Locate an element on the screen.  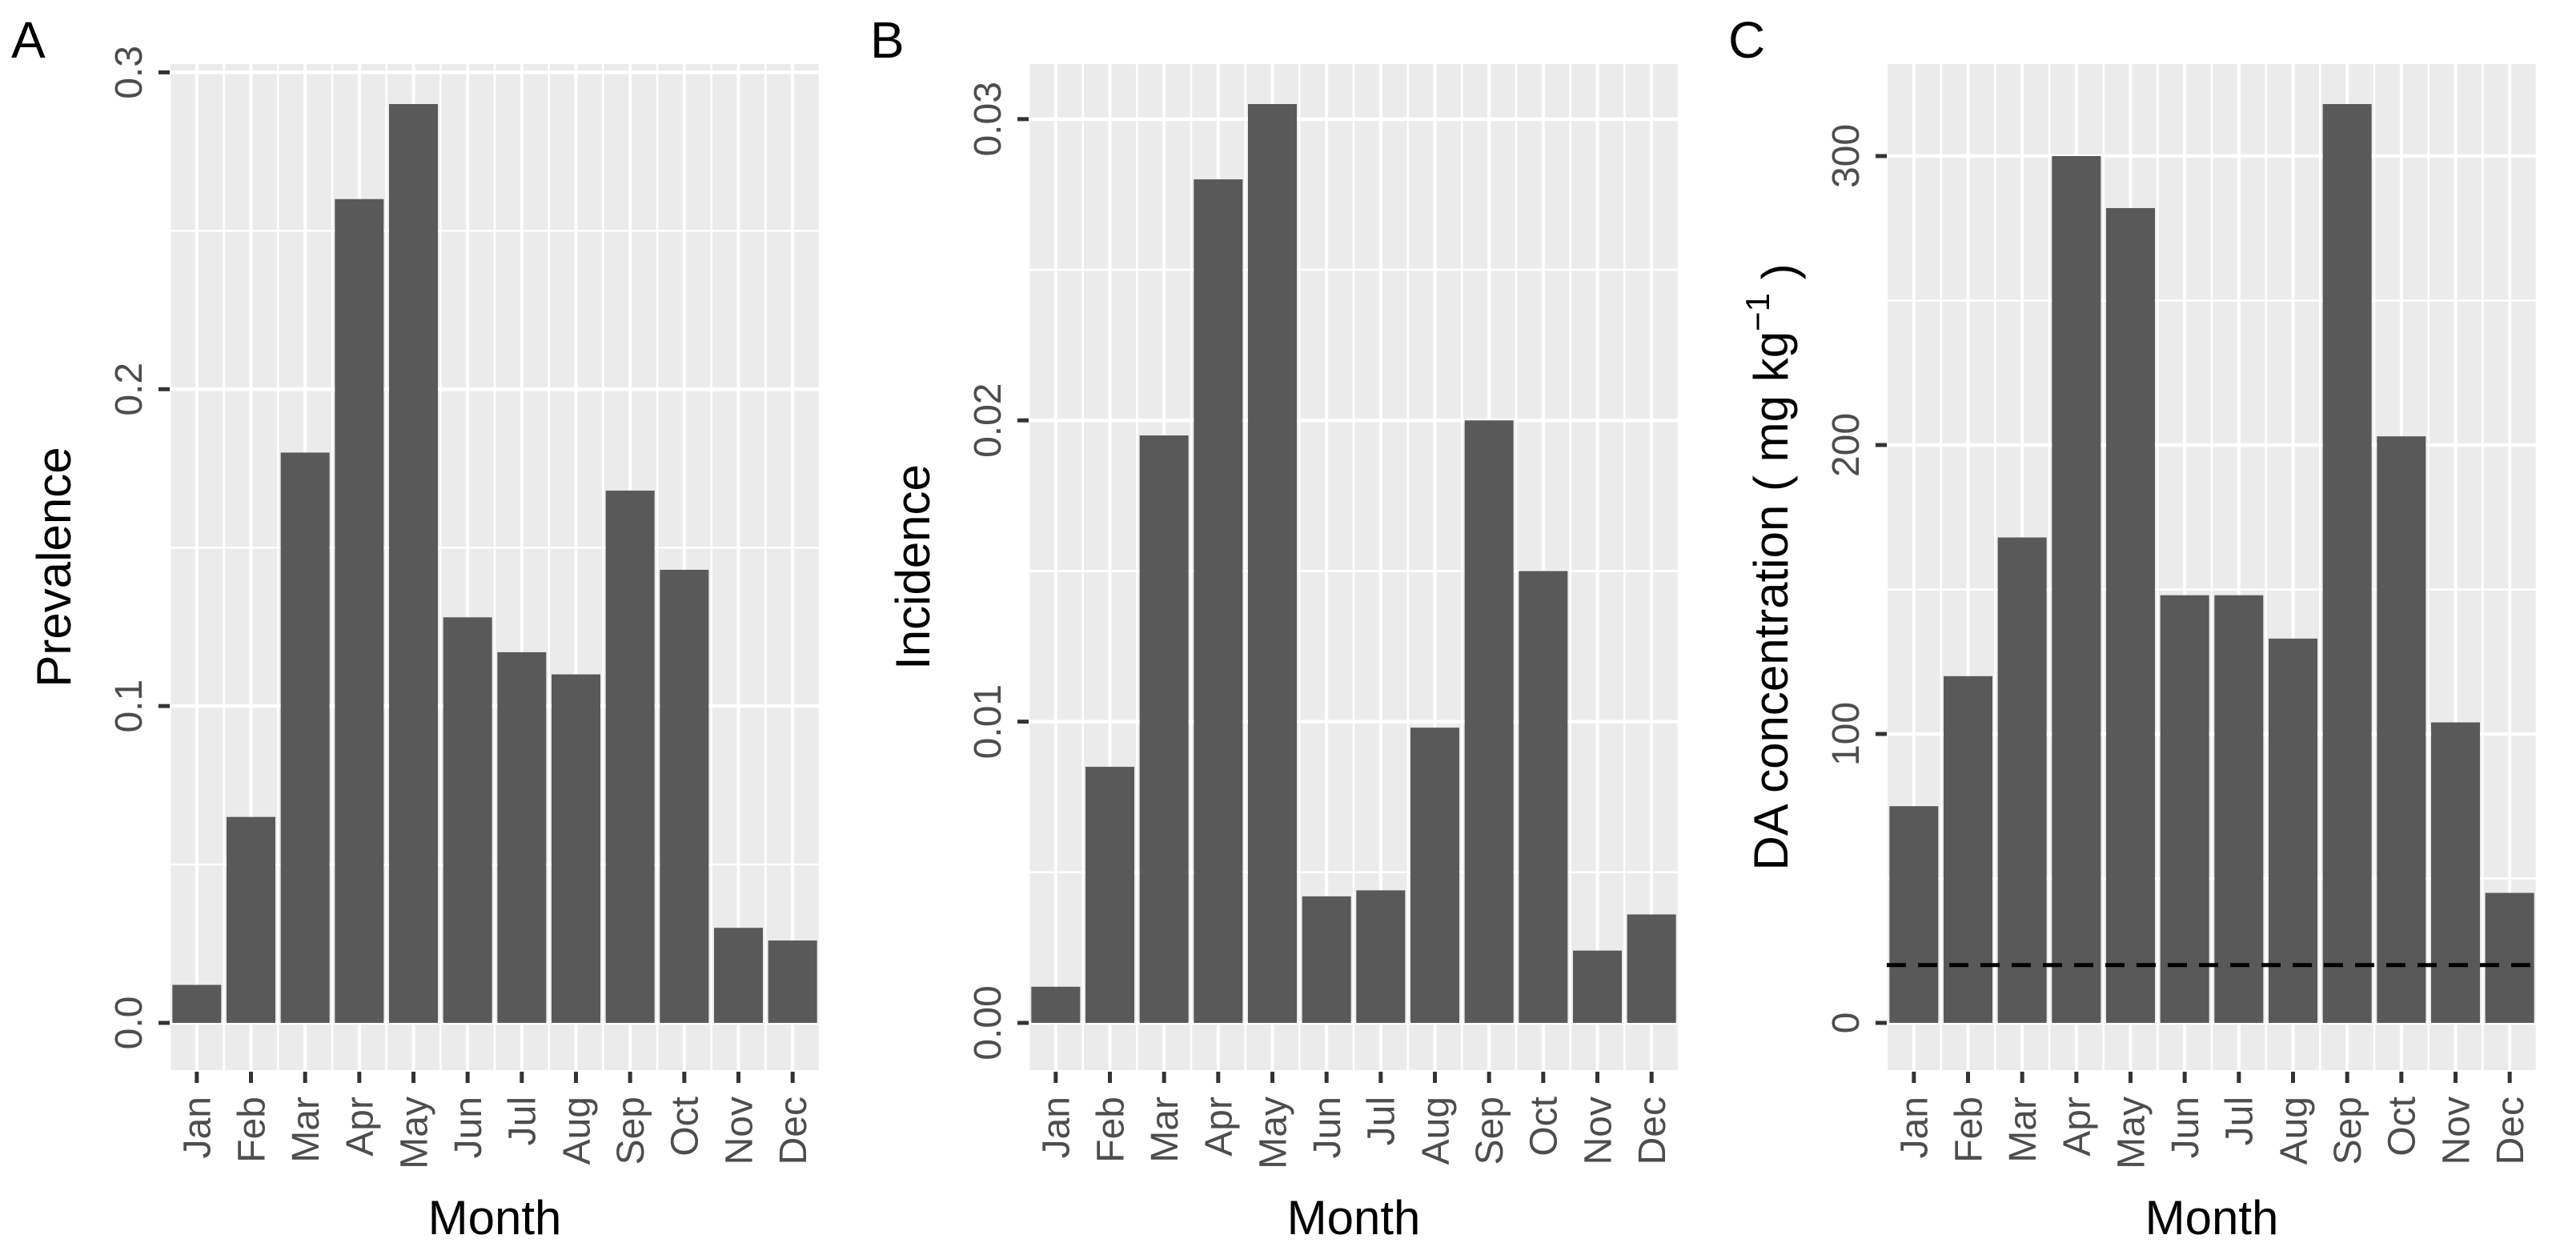
y-tick-label: 0.3 is located at coordinates (129, 72).